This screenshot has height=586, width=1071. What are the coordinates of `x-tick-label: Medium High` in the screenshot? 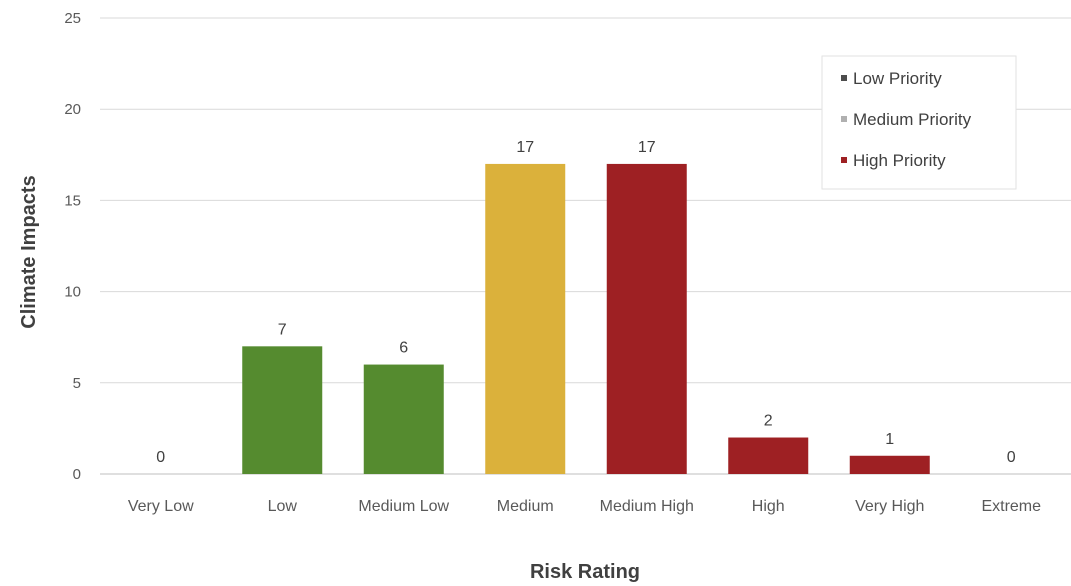 It's located at (647, 506).